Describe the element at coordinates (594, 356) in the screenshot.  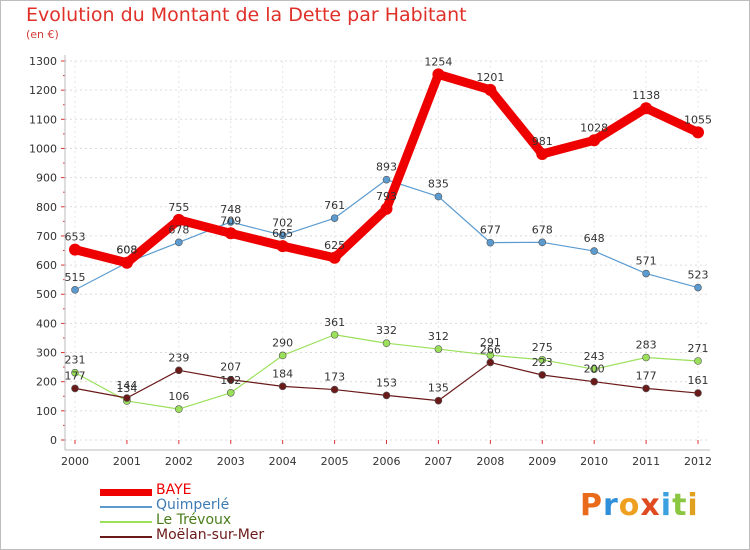
I see `data-label: 243` at that location.